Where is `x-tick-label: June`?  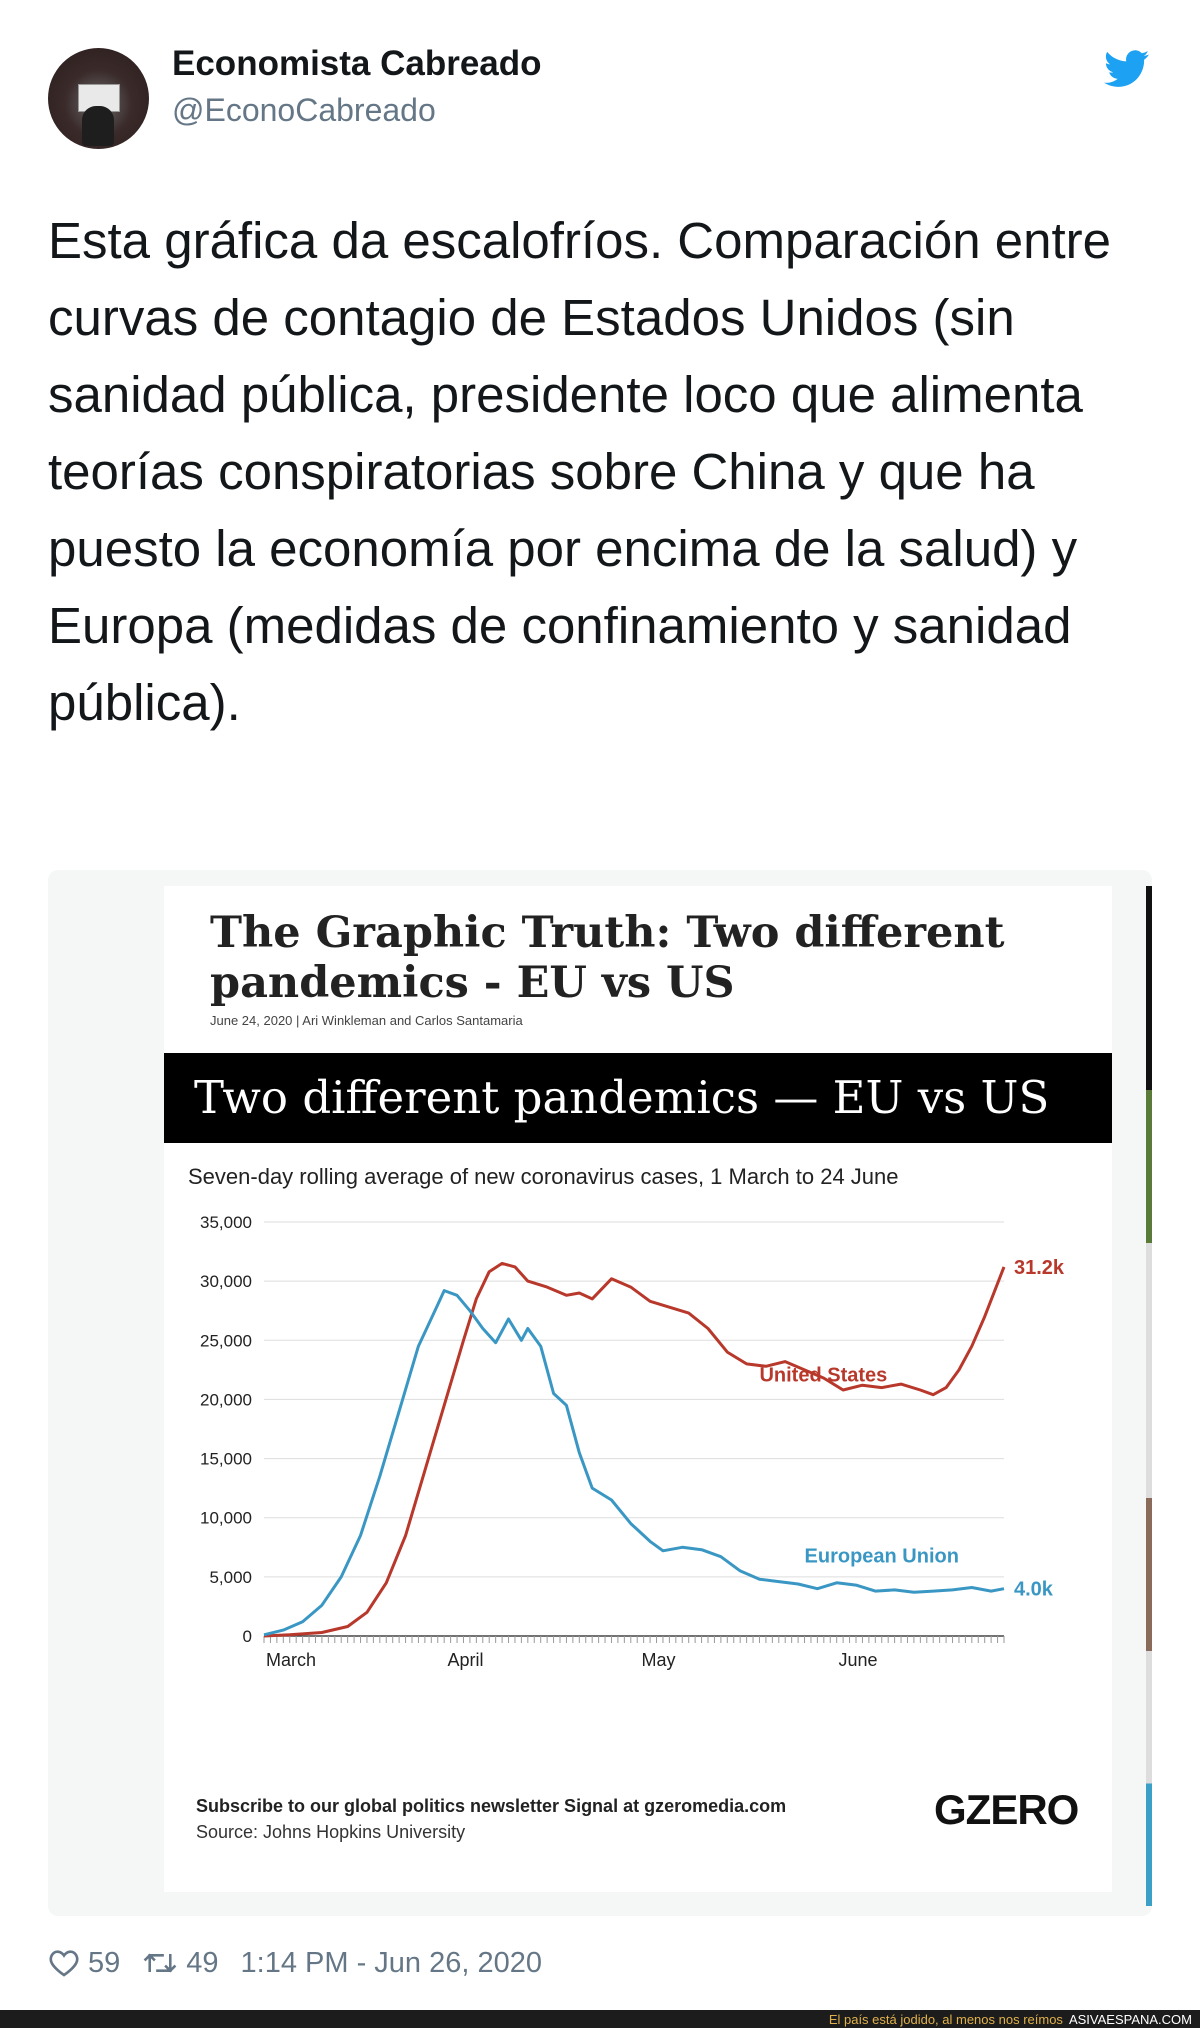 x-tick-label: June is located at coordinates (857, 1660).